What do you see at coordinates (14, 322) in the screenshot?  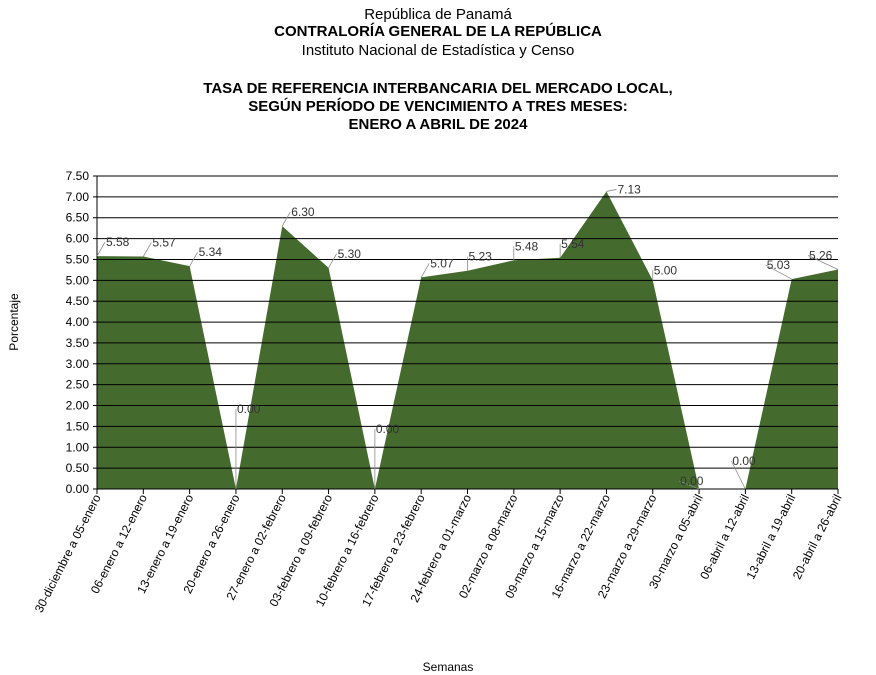 I see `y-axis-title: Porcentaje` at bounding box center [14, 322].